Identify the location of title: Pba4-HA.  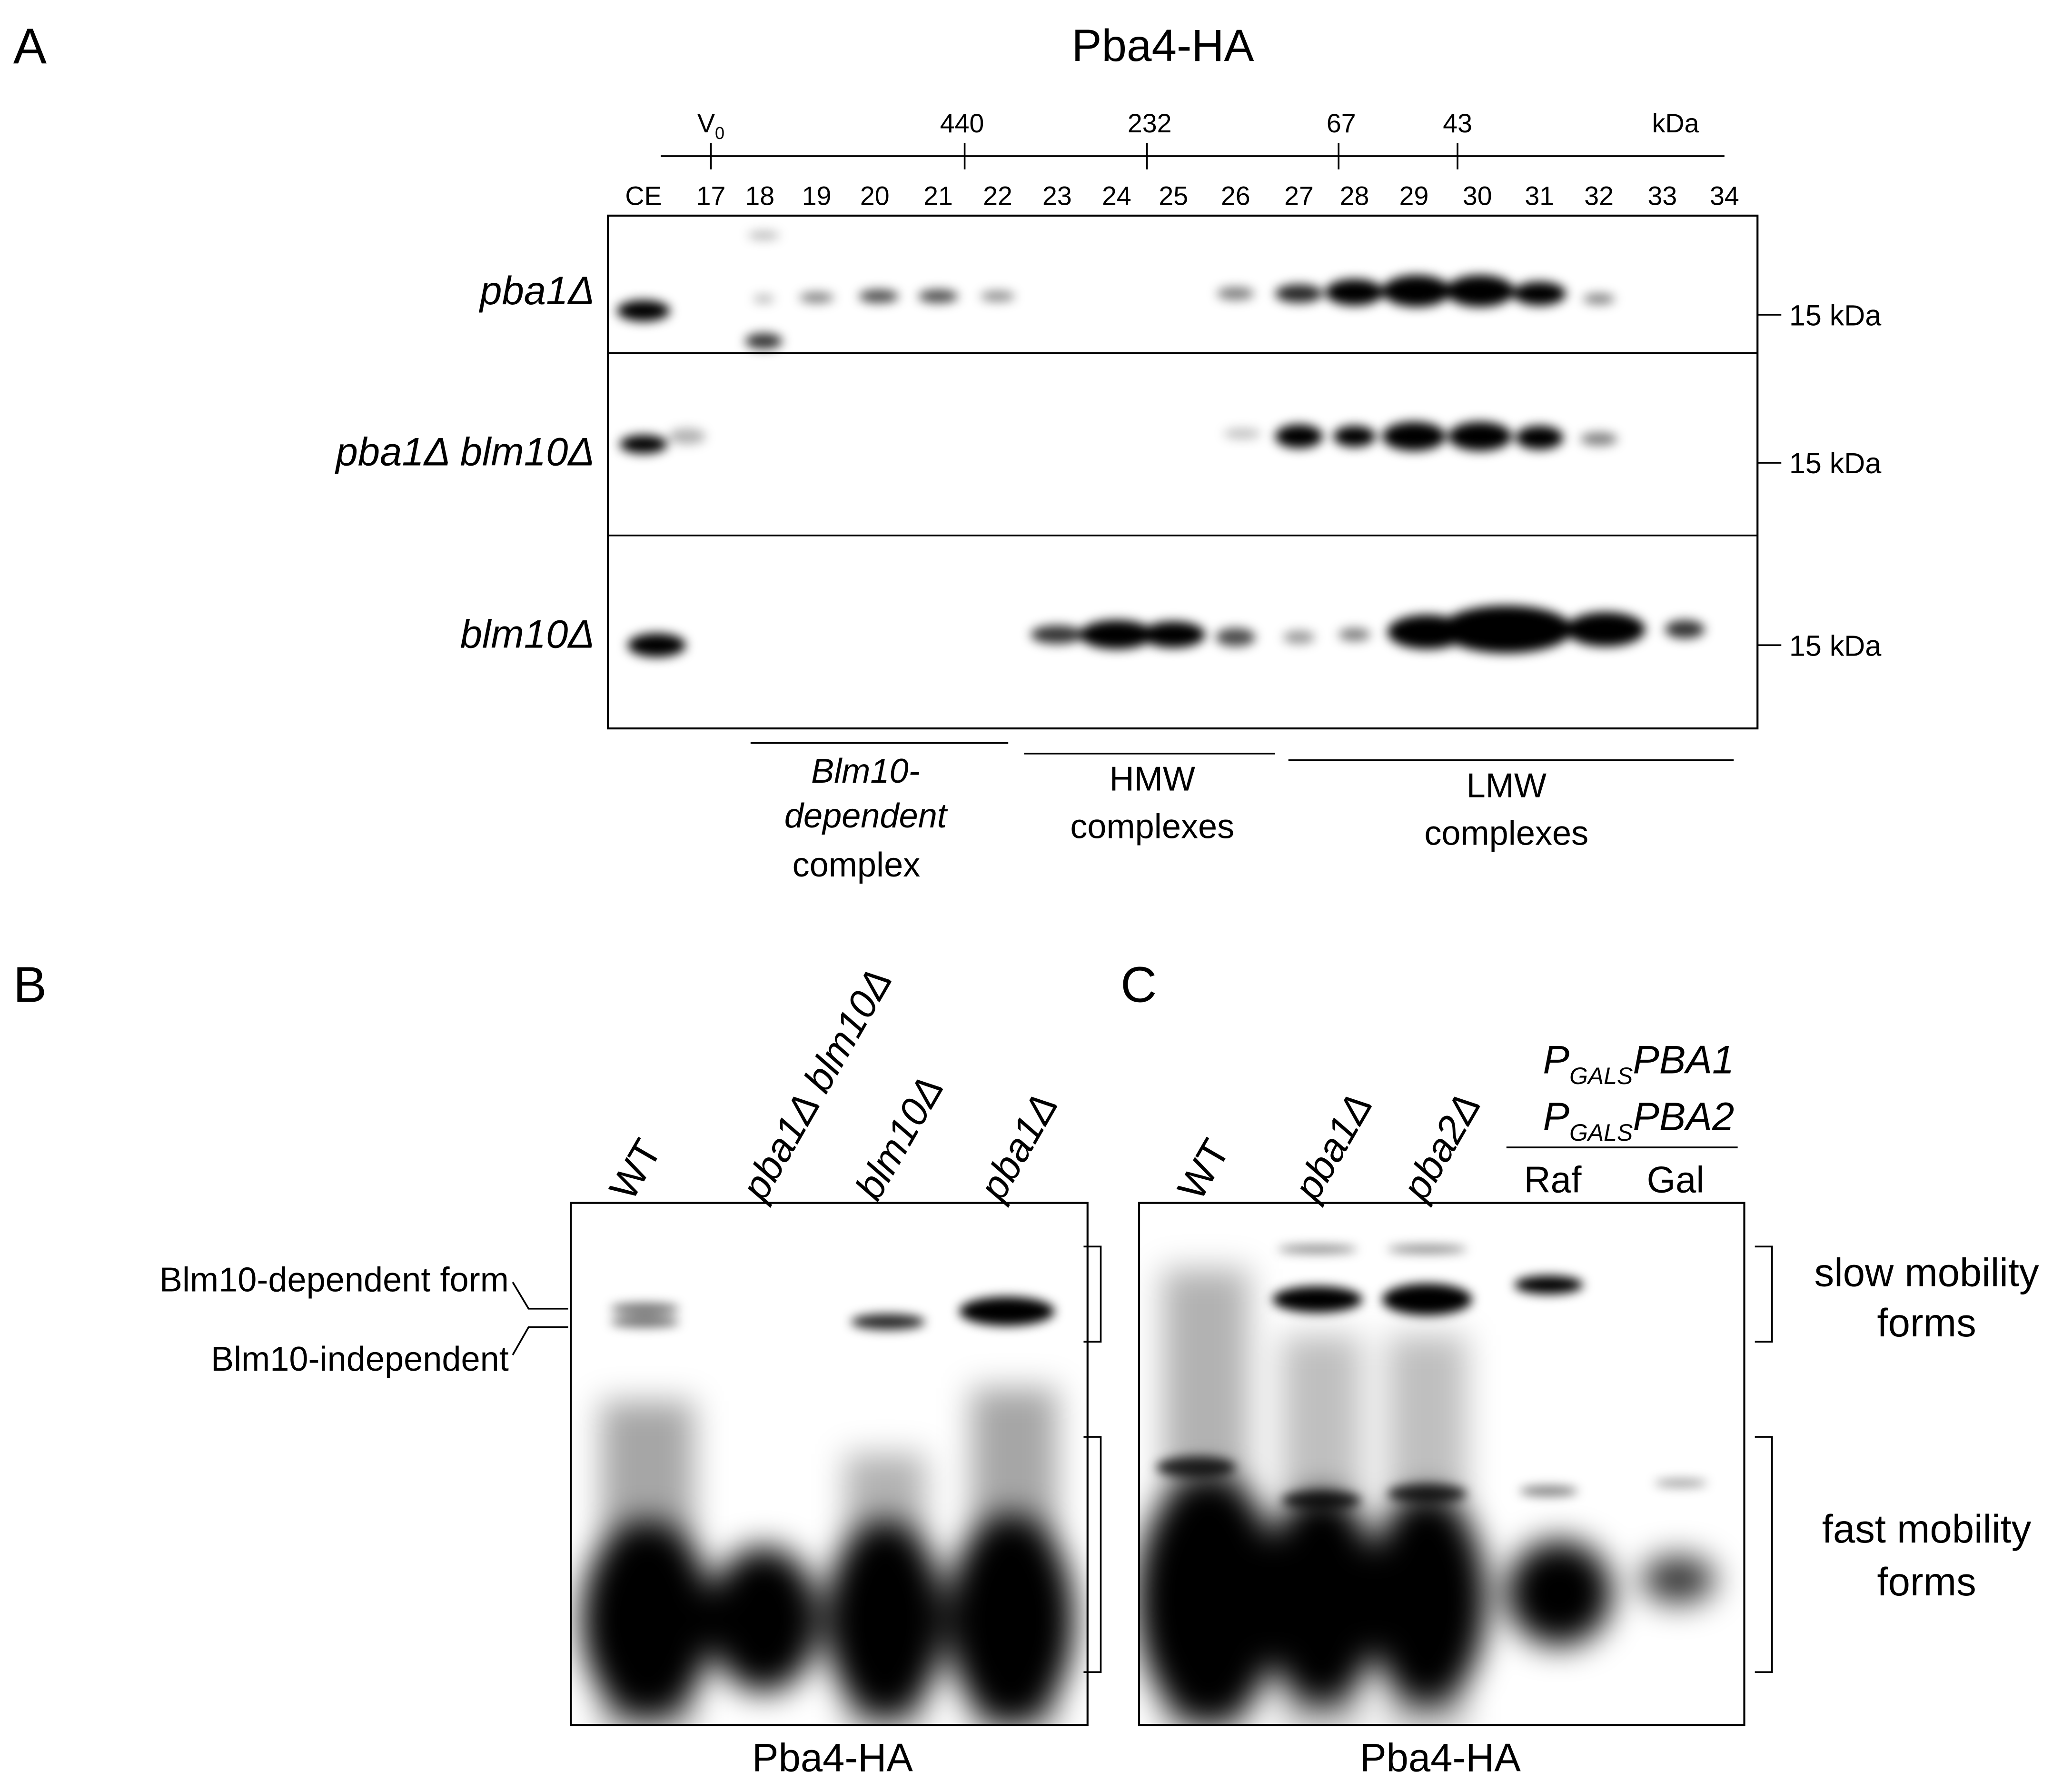
(1163, 46).